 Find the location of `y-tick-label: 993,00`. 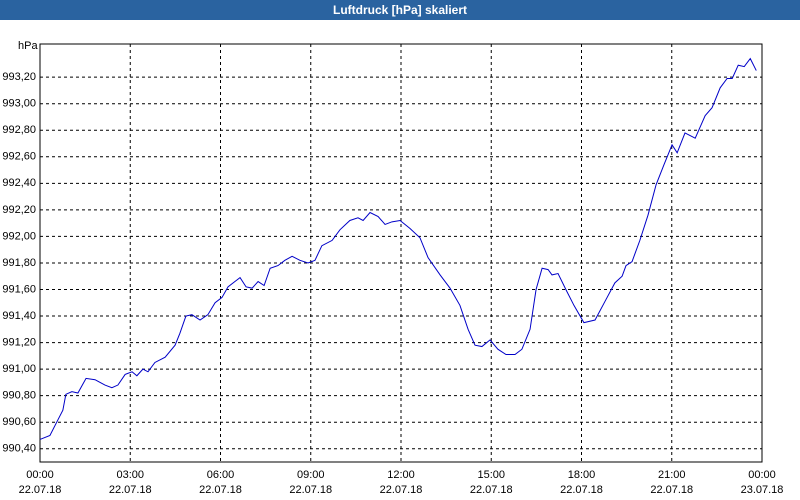

y-tick-label: 993,00 is located at coordinates (19, 104).